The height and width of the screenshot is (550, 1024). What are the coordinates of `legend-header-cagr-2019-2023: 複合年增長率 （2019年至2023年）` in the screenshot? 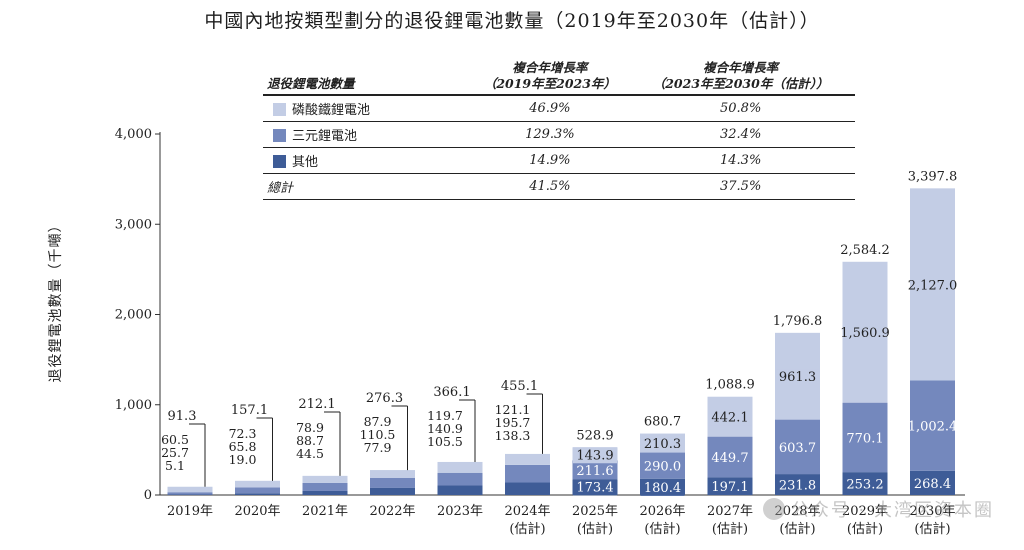 It's located at (549, 76).